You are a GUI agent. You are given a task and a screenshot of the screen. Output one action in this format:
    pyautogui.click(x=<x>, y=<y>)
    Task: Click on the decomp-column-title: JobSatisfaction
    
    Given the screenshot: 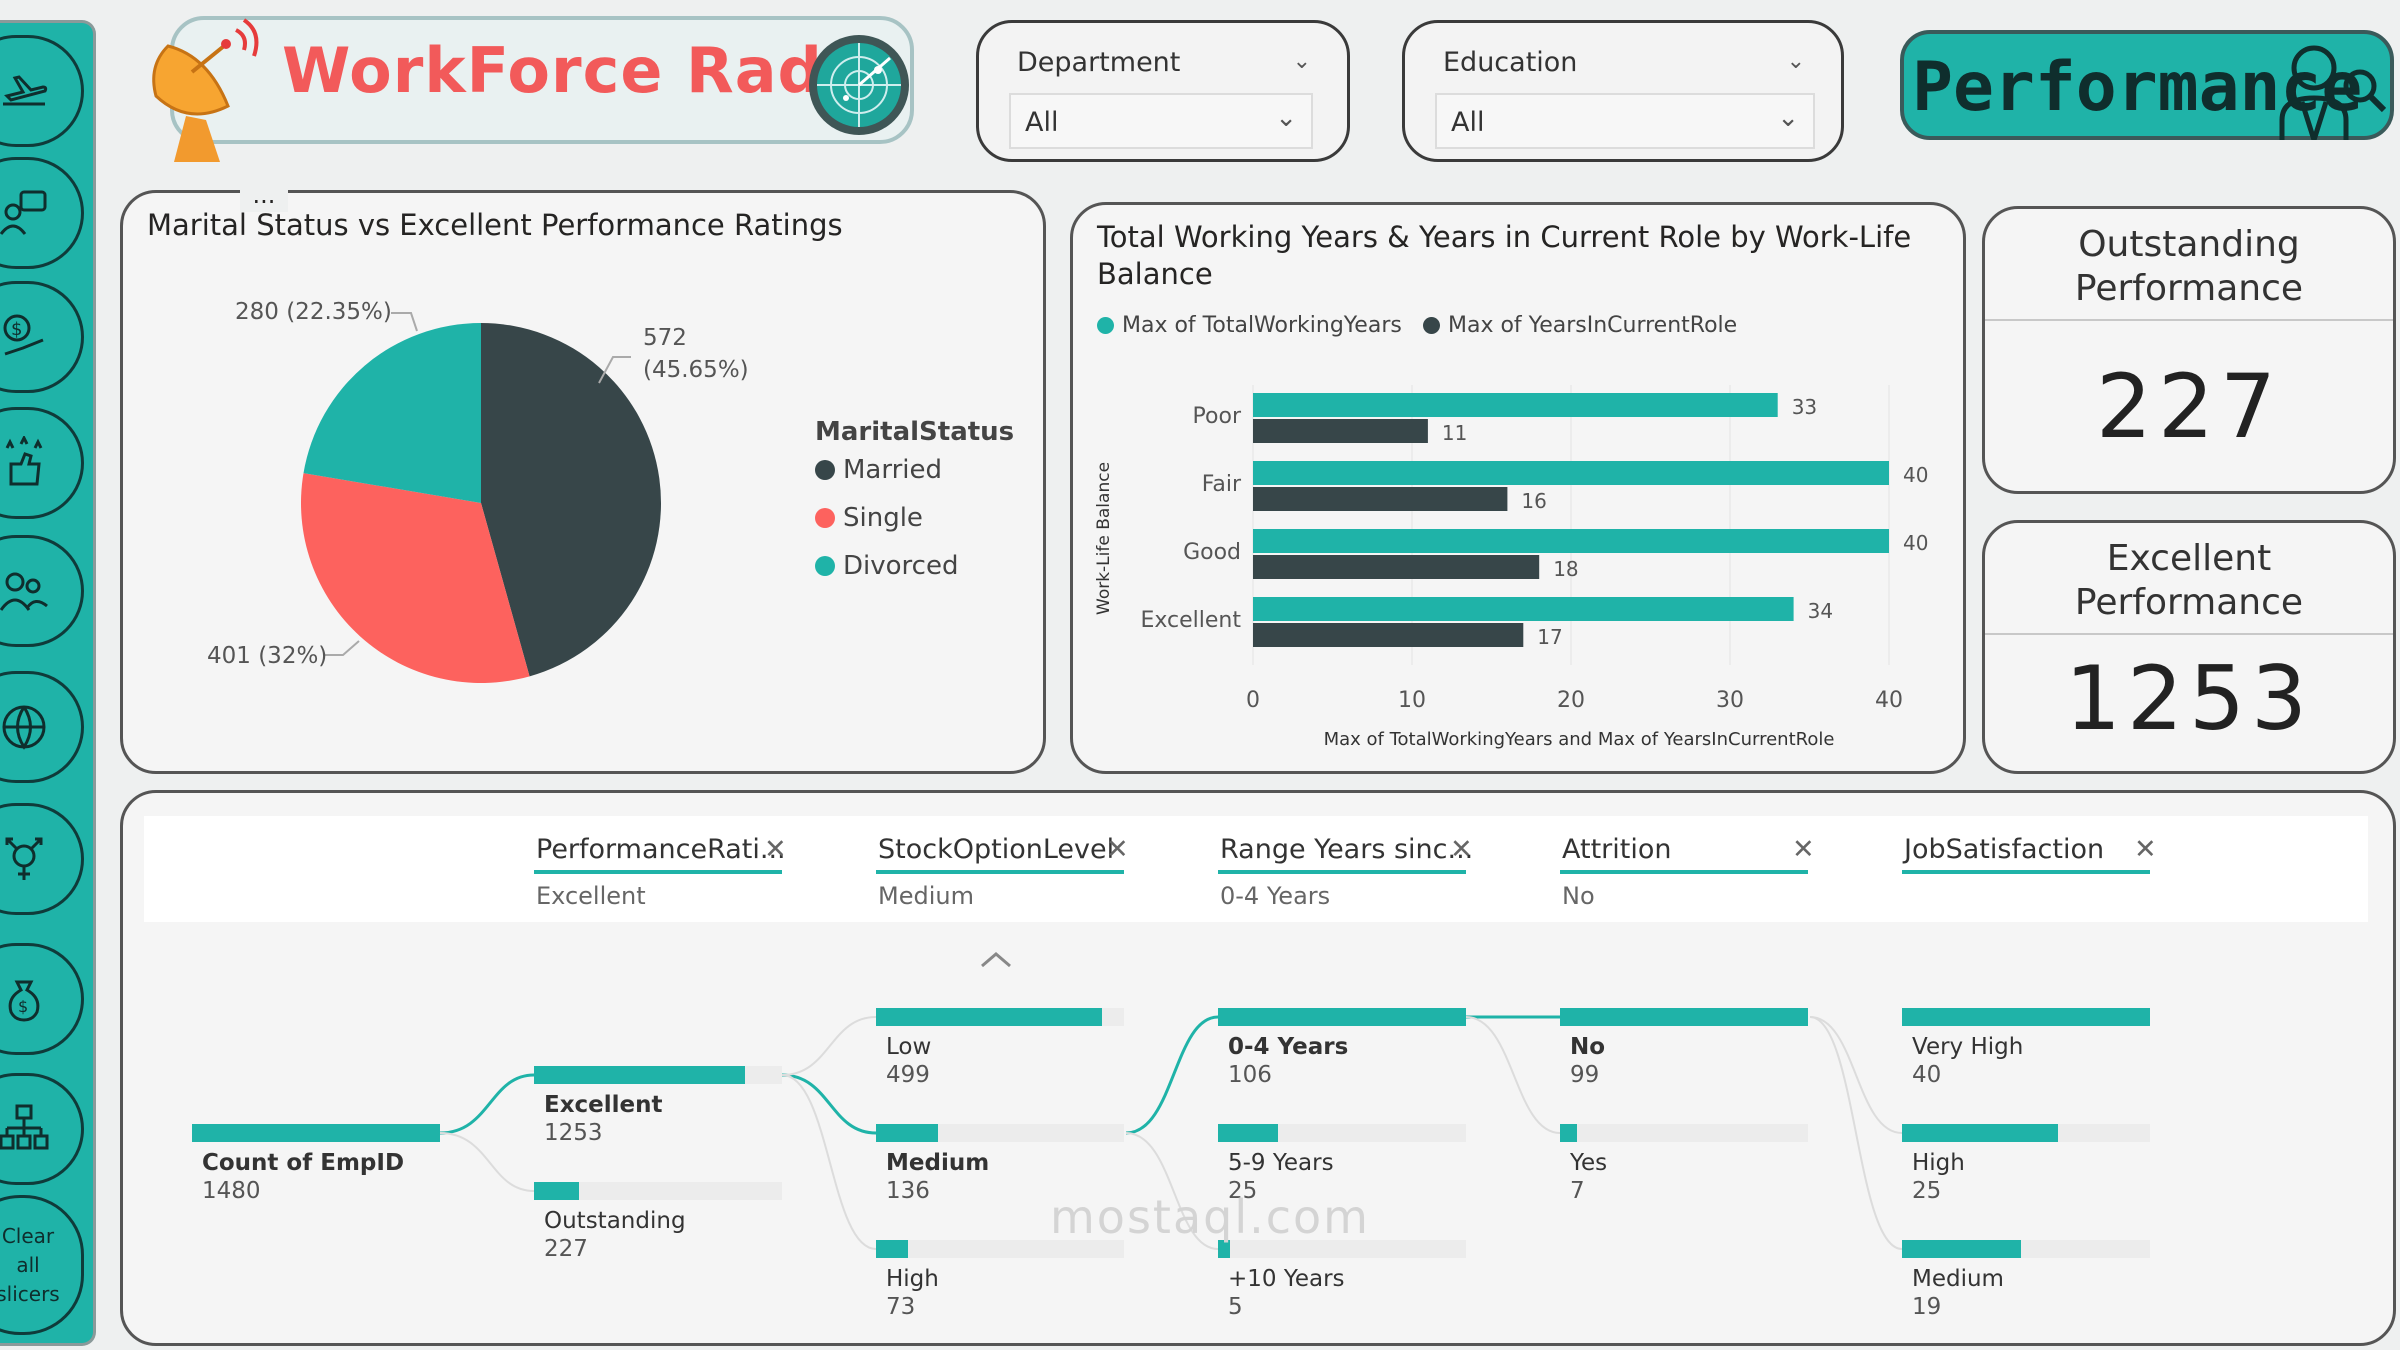 What is the action you would take?
    pyautogui.click(x=2004, y=849)
    